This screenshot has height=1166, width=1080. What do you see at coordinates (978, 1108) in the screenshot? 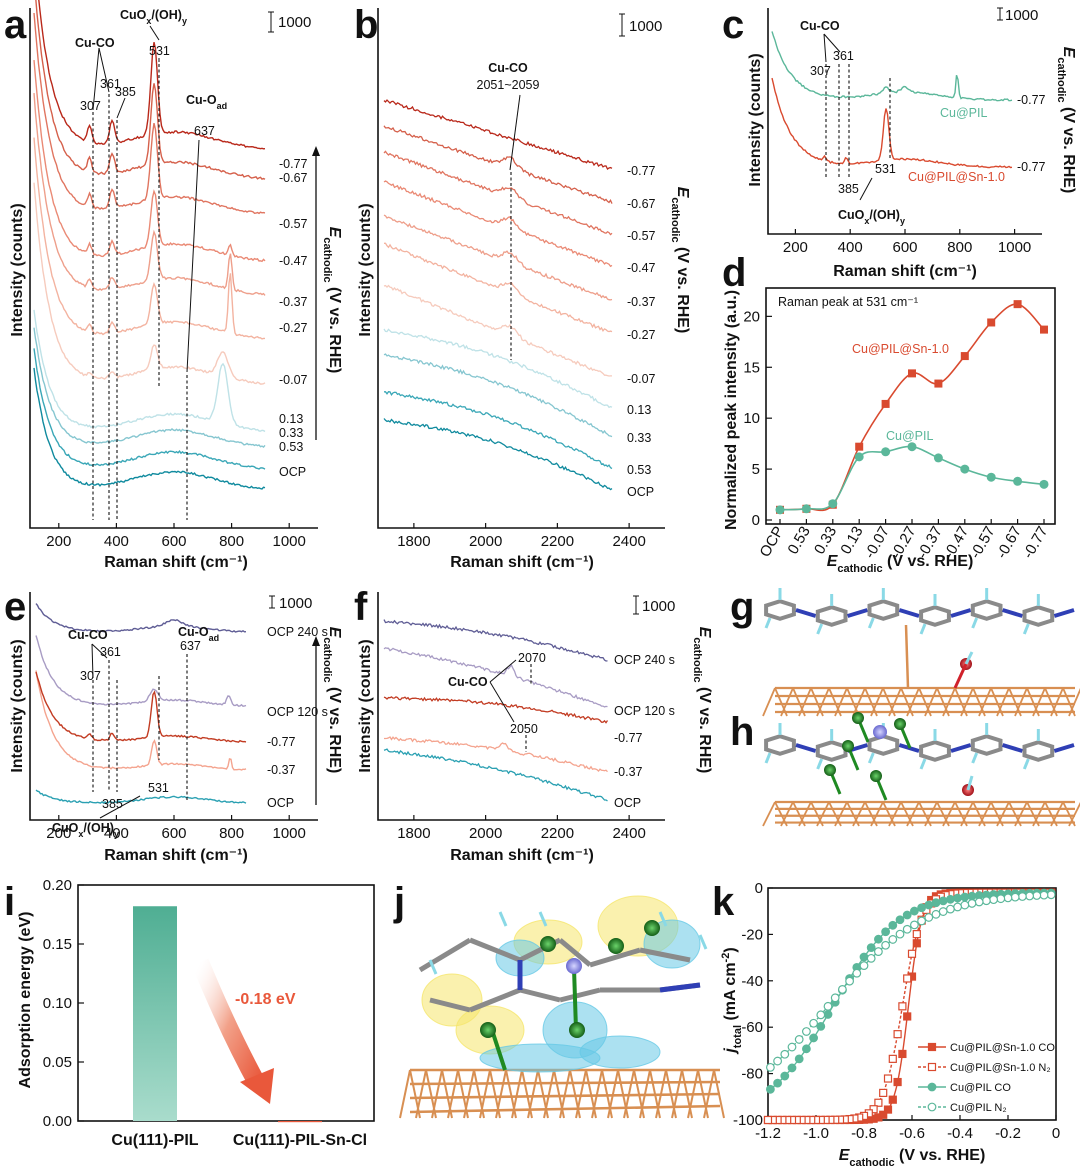
I see `legend-label: Cu@PIL N₂` at bounding box center [978, 1108].